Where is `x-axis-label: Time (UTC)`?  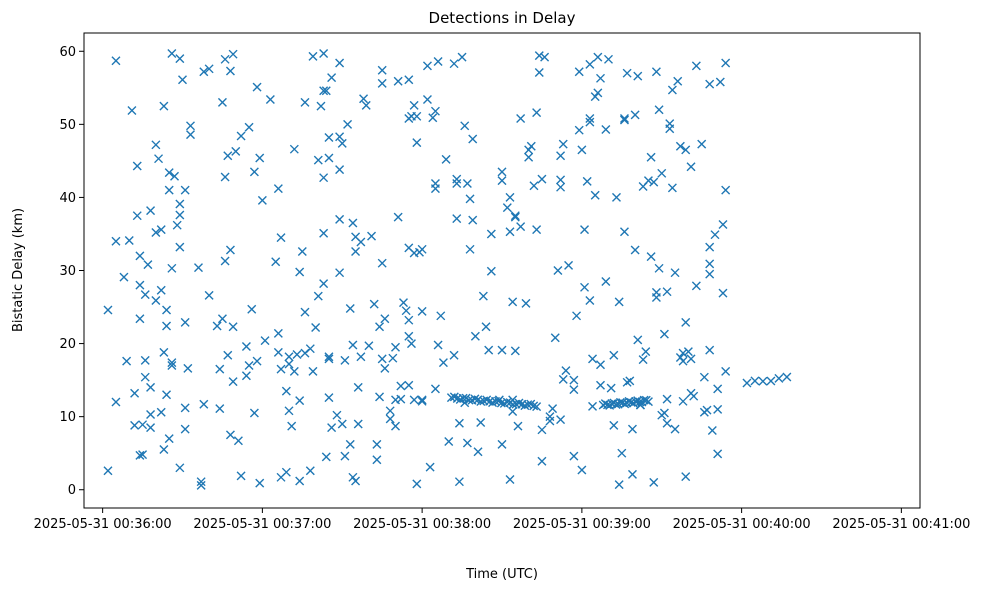
x-axis-label: Time (UTC) is located at coordinates (501, 574).